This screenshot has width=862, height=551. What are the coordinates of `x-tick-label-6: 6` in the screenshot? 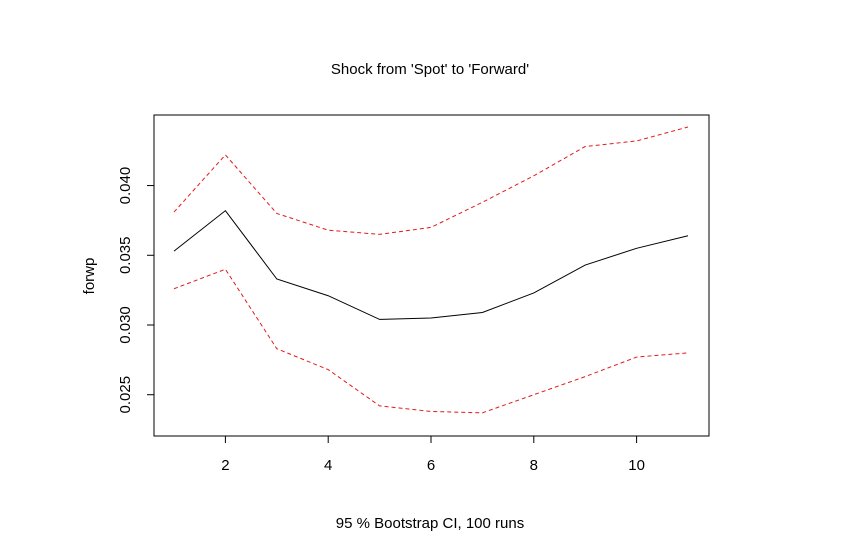 It's located at (431, 465).